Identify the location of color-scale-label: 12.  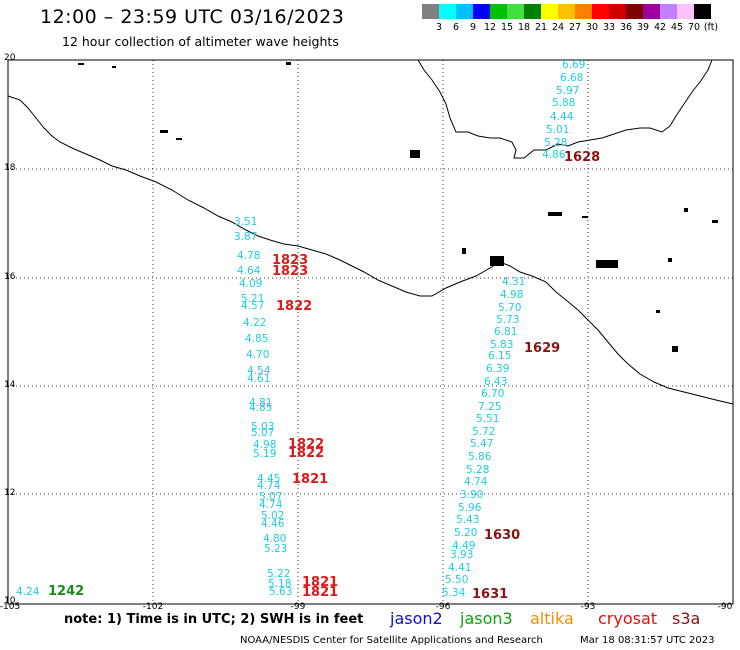
(490, 27).